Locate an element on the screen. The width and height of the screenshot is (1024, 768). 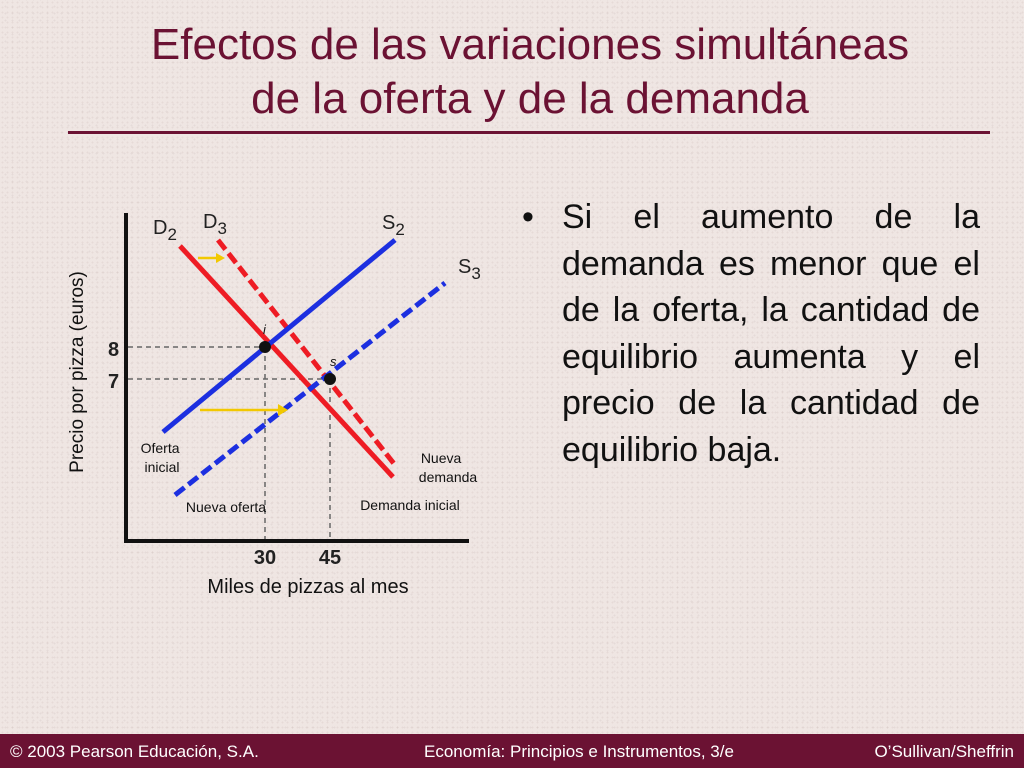
curve-label-s2: S2 is located at coordinates (393, 225).